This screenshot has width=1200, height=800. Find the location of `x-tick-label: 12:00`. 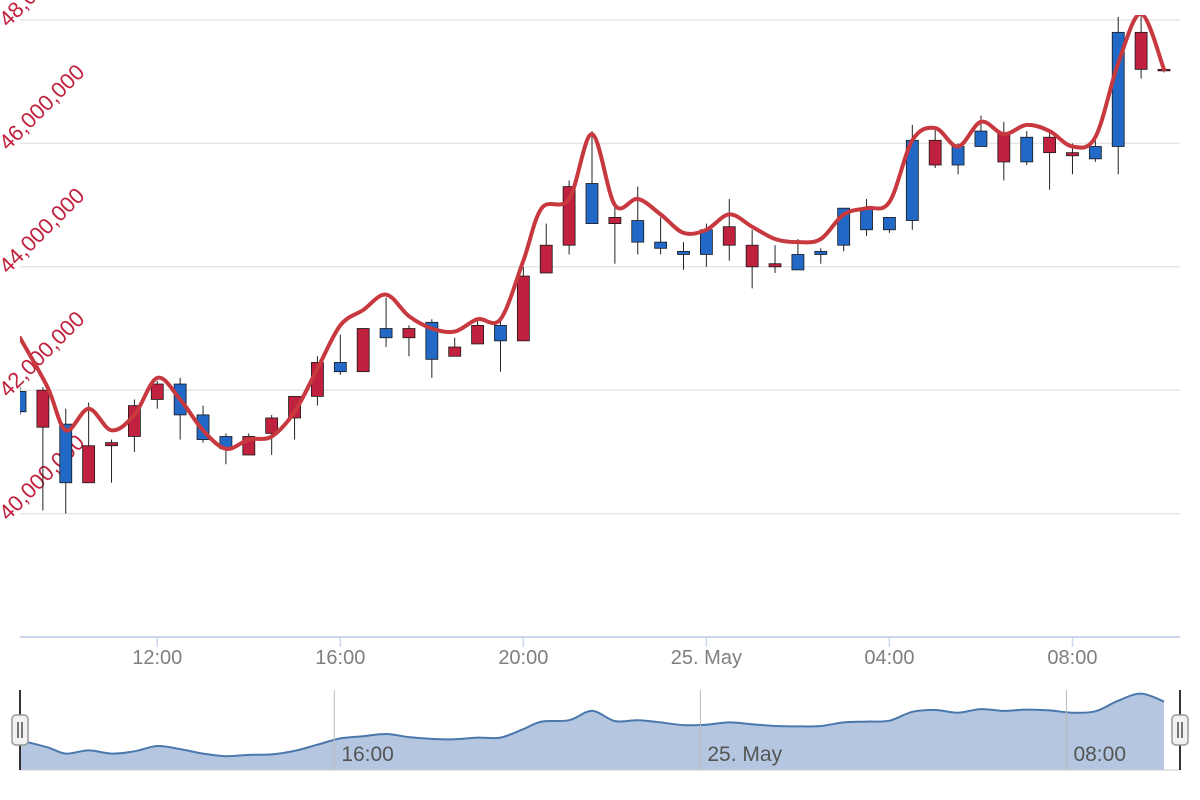

x-tick-label: 12:00 is located at coordinates (157, 658).